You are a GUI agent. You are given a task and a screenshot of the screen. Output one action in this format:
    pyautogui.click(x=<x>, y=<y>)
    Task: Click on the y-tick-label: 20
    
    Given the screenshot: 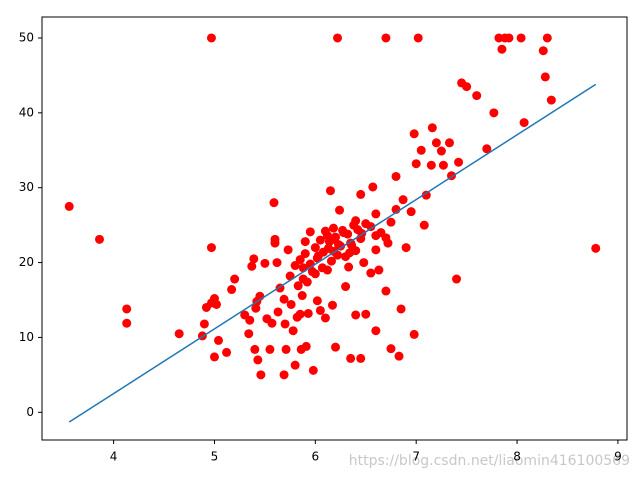 What is the action you would take?
    pyautogui.click(x=26, y=262)
    